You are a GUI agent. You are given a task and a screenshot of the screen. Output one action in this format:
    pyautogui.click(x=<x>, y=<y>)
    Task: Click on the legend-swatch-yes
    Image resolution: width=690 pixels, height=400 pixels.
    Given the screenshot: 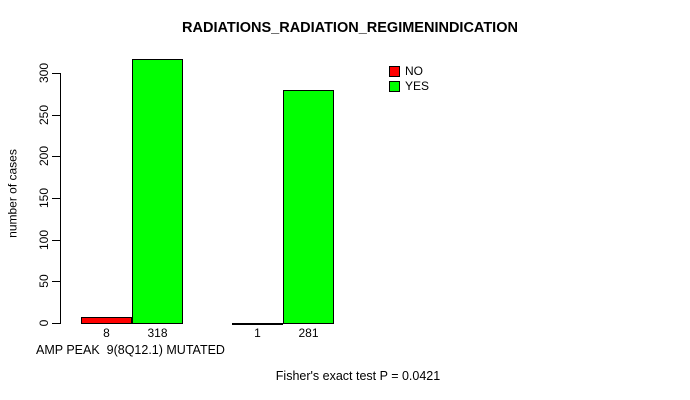 What is the action you would take?
    pyautogui.click(x=394, y=86)
    